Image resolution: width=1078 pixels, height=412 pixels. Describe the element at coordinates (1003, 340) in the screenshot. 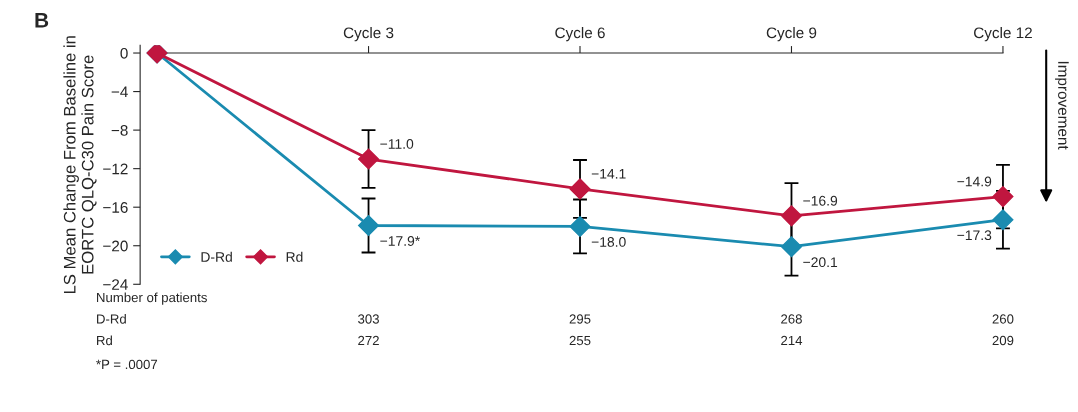

I see `text: 209` at that location.